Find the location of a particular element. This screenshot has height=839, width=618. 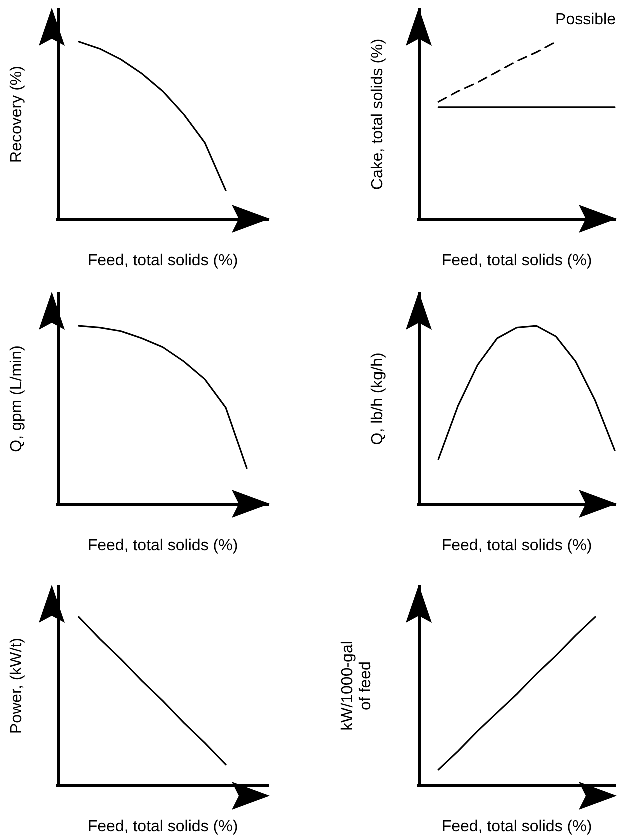

y-axis-title: kW/1000-gal of feed is located at coordinates (357, 686).